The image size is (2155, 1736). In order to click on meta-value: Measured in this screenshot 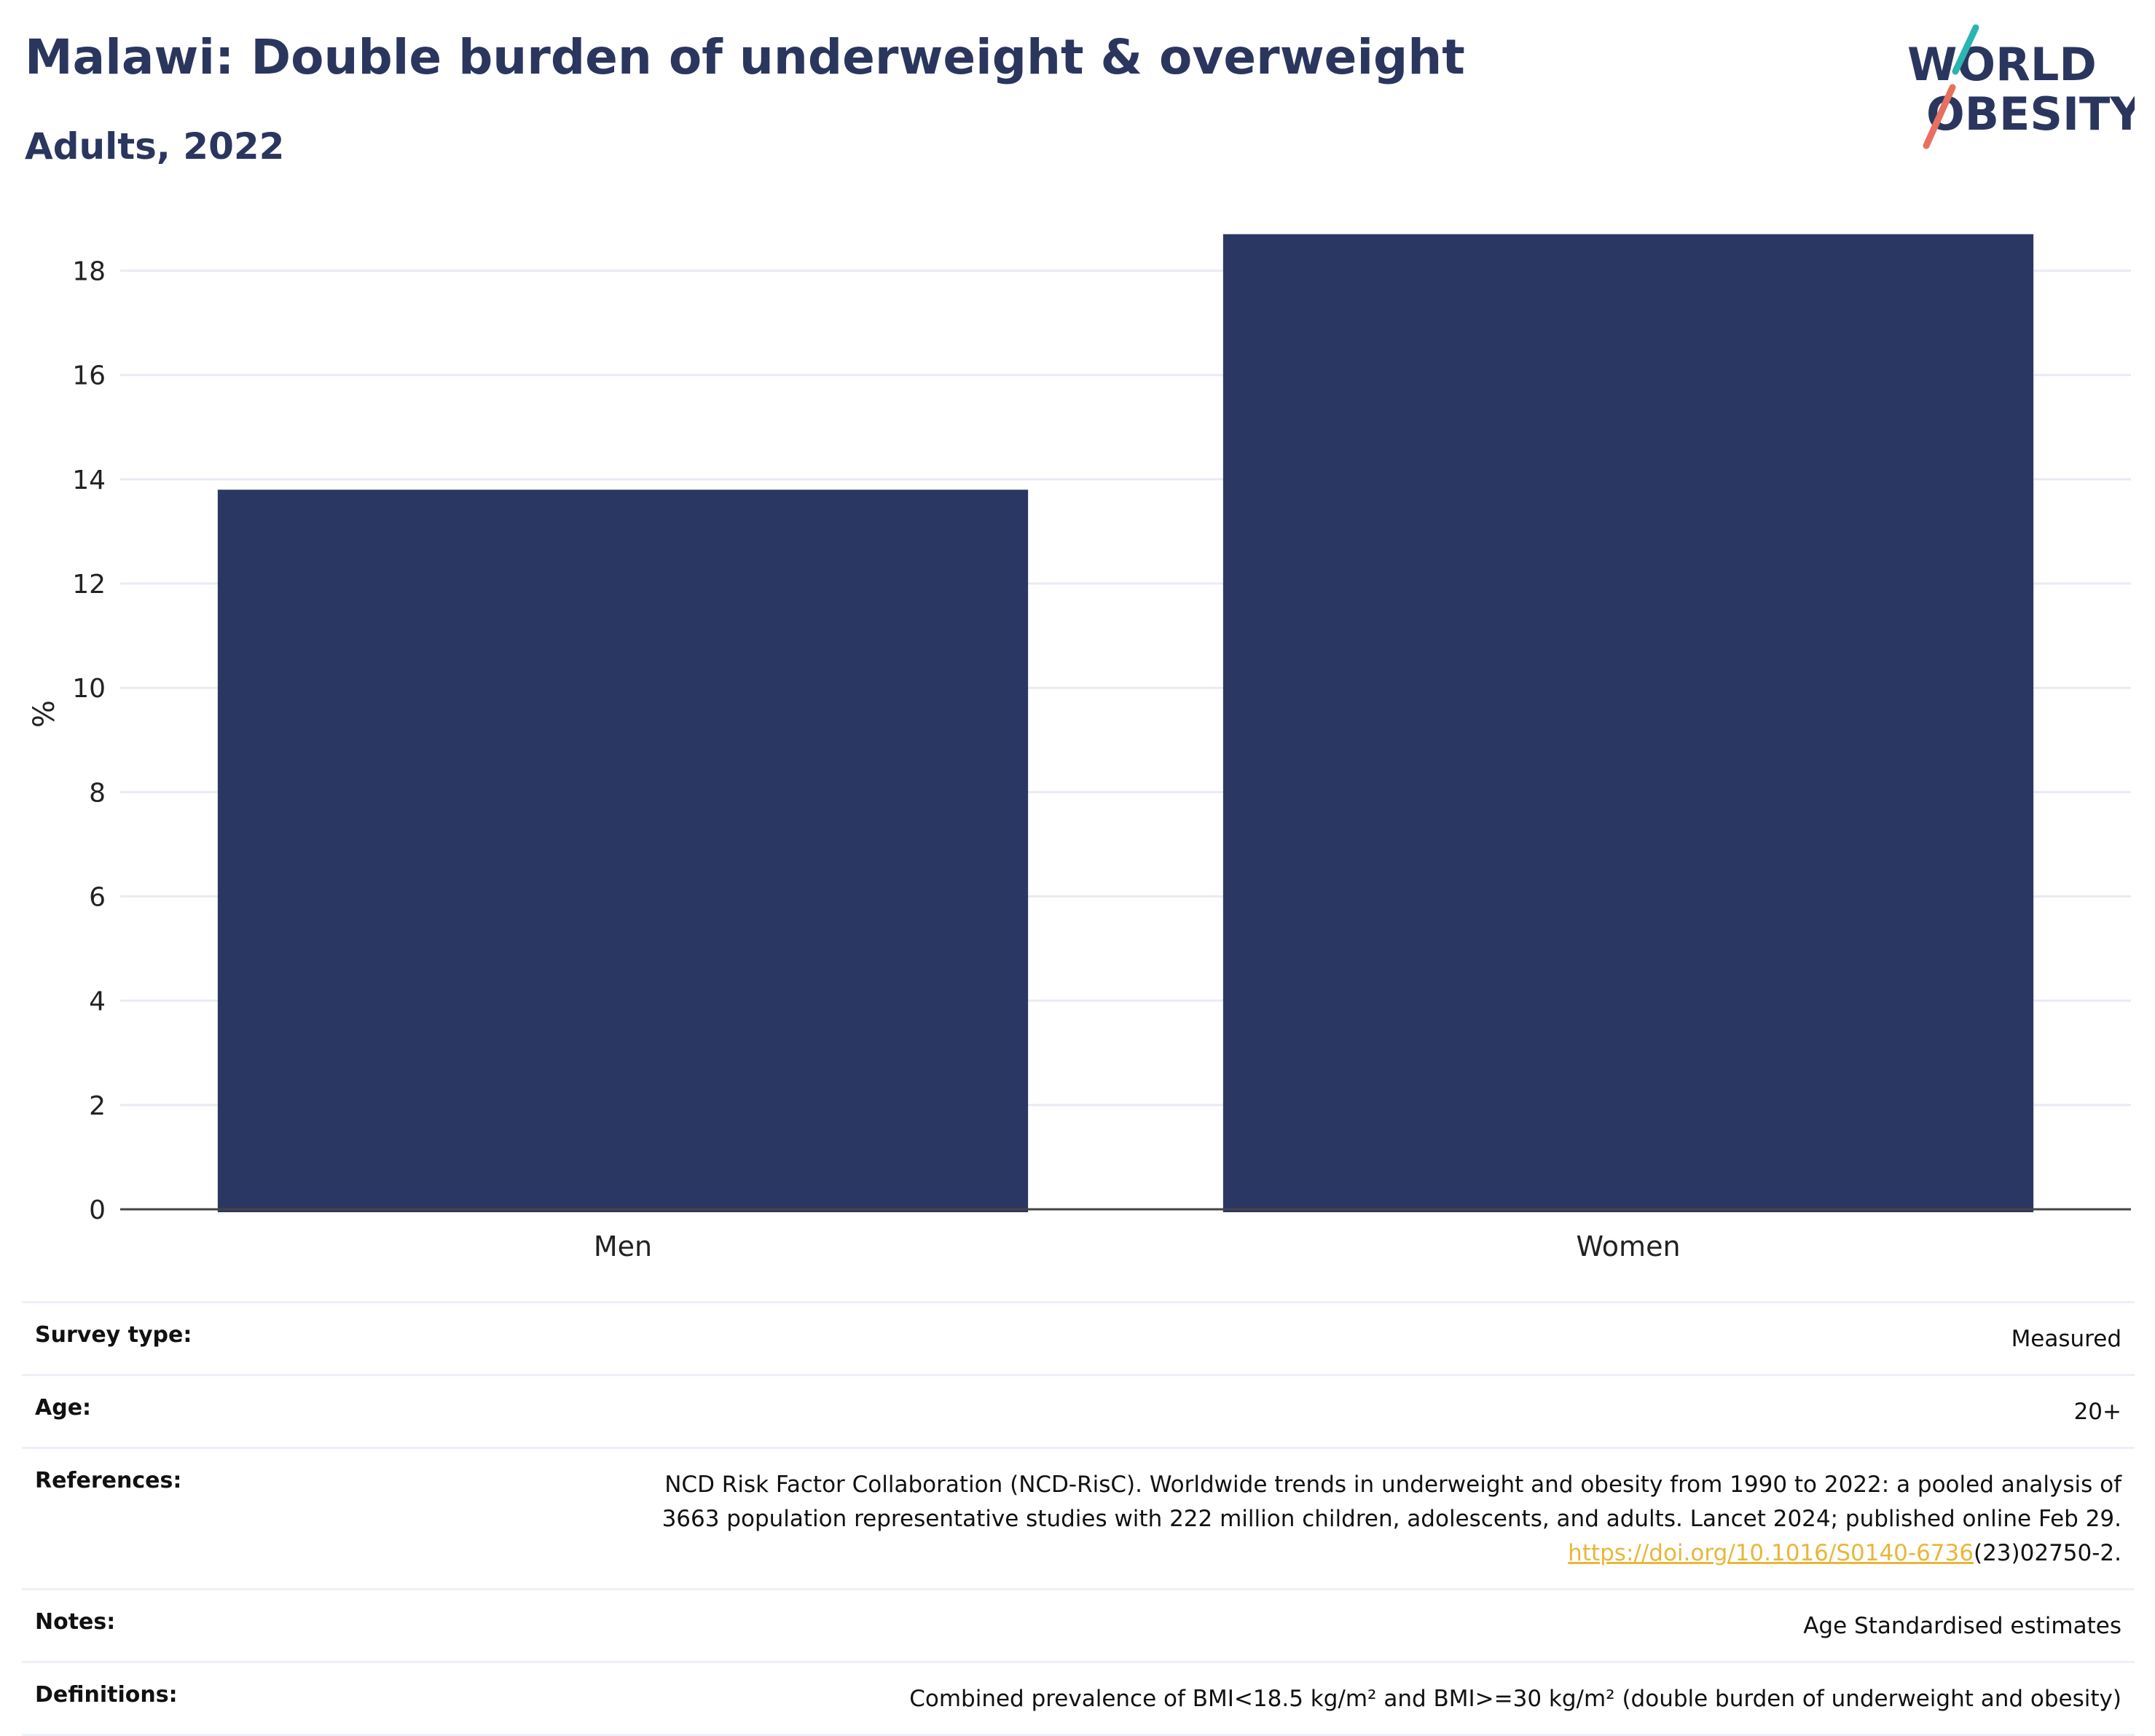, I will do `click(2066, 1339)`.